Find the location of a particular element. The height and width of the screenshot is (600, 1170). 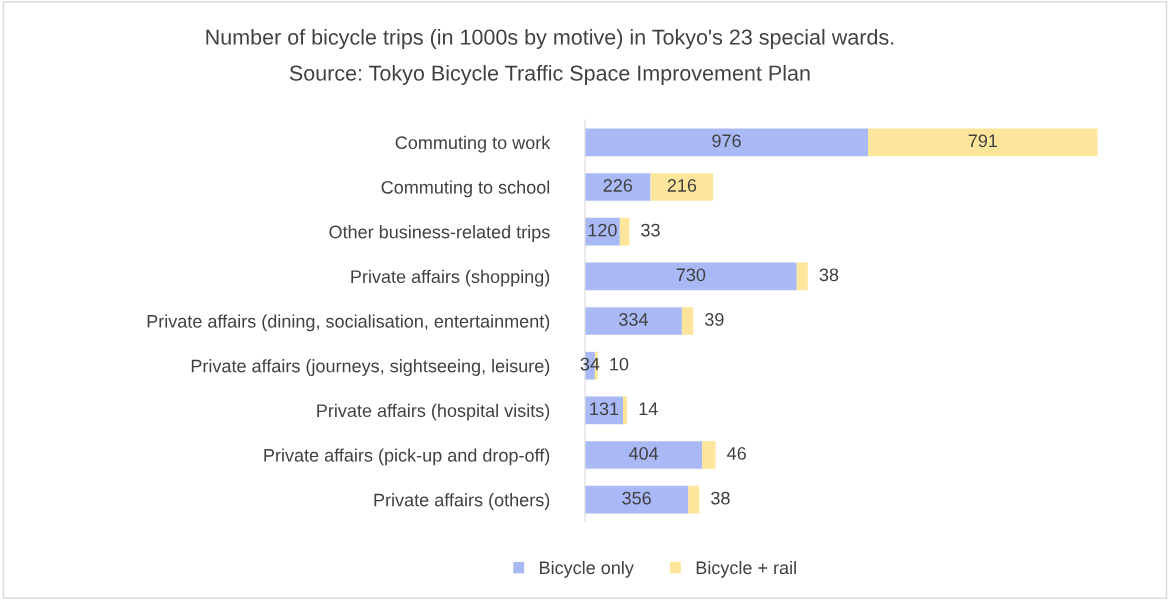

data-label: 976 is located at coordinates (726, 141).